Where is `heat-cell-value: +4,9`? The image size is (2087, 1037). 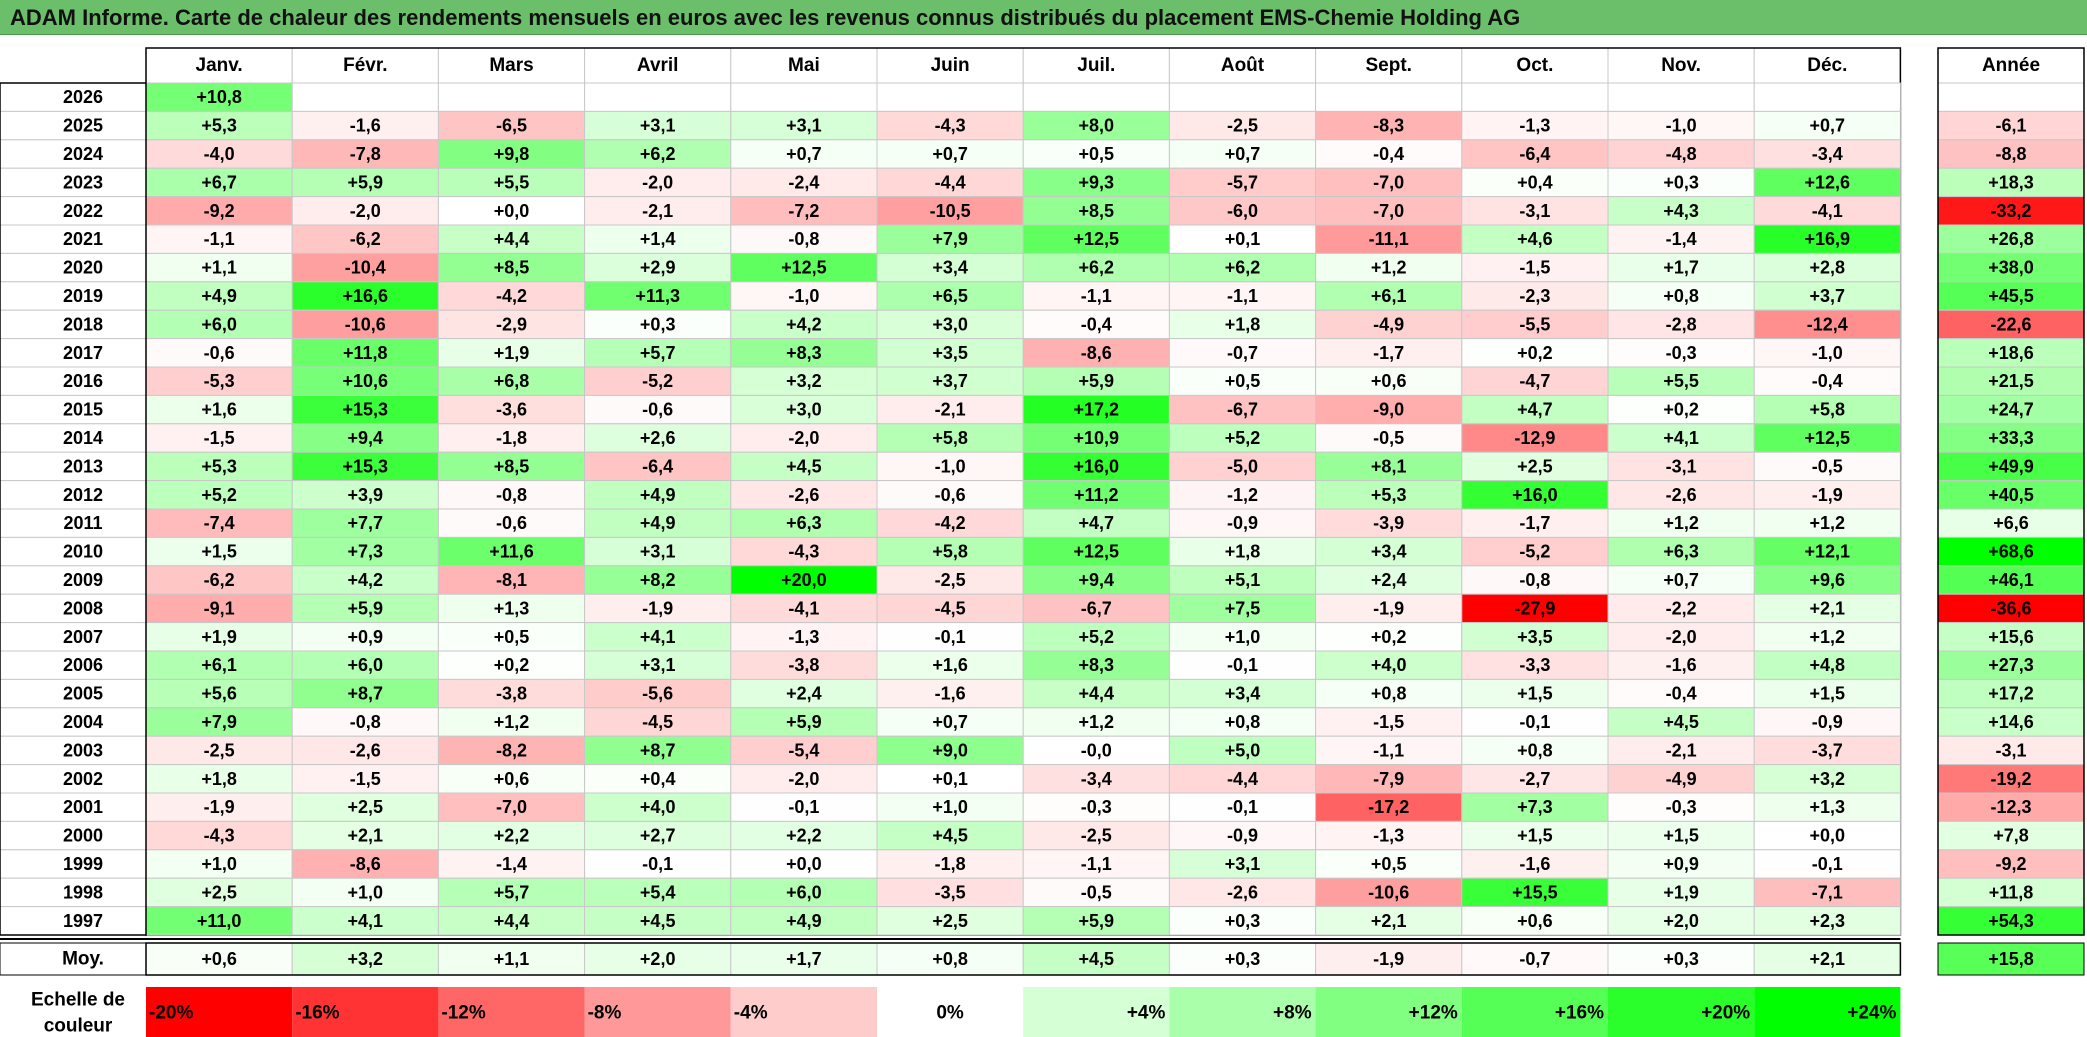
heat-cell-value: +4,9 is located at coordinates (658, 523).